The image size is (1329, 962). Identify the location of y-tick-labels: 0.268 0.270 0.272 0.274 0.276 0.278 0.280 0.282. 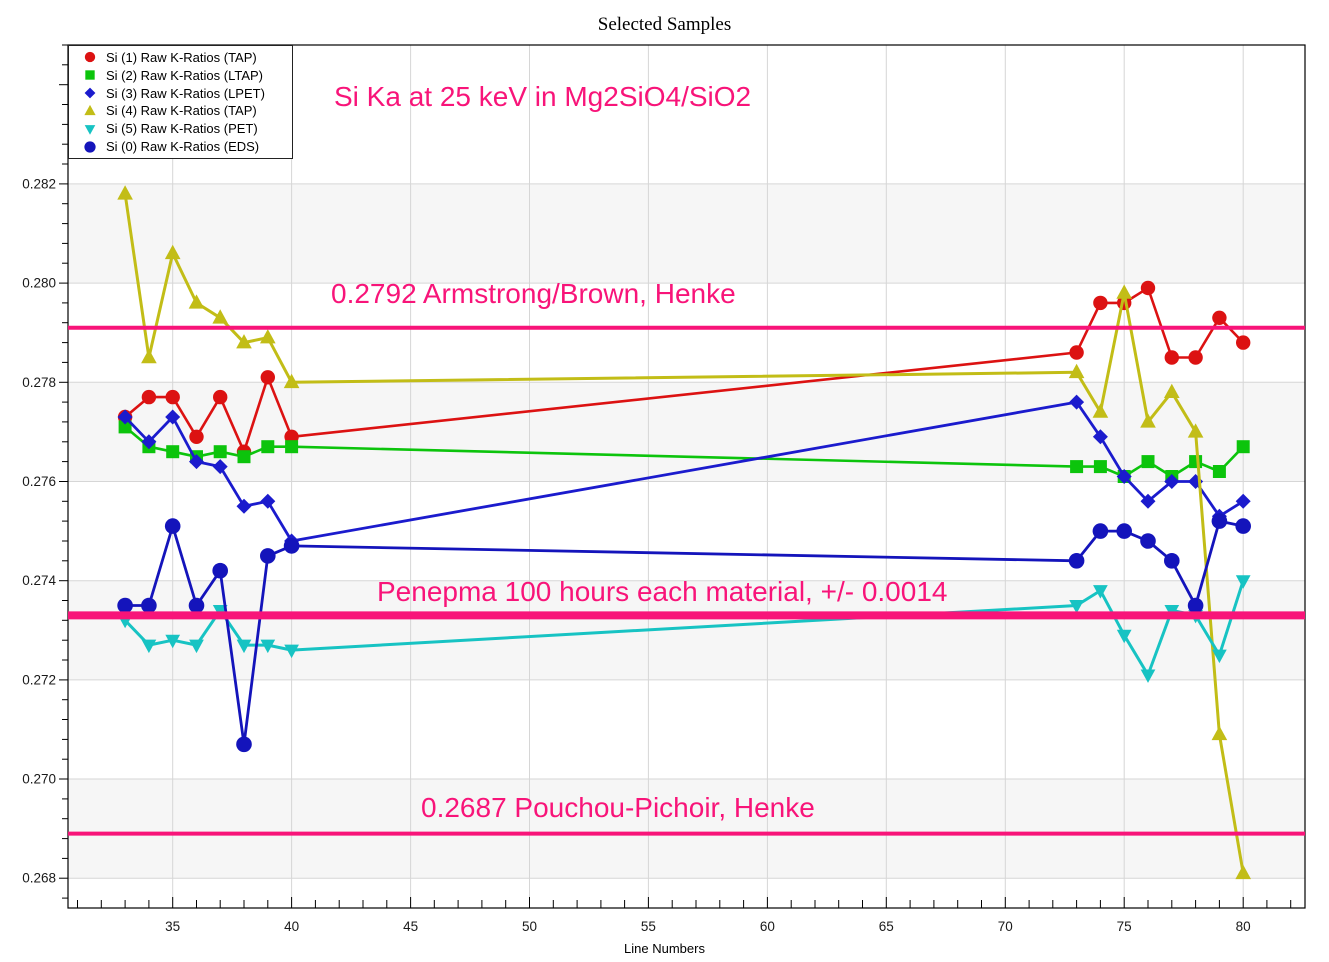
(39, 530).